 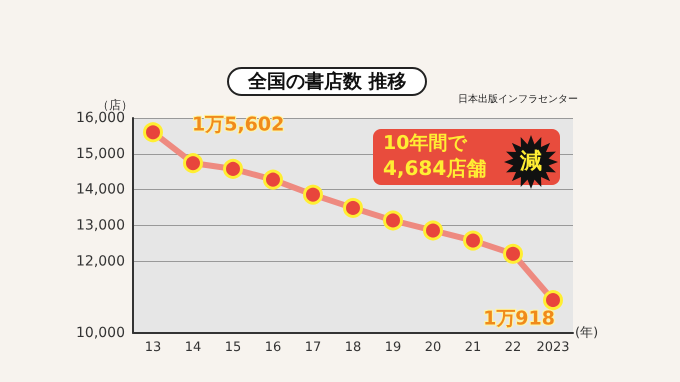 What do you see at coordinates (100, 261) in the screenshot?
I see `y-tick-label: 12,000` at bounding box center [100, 261].